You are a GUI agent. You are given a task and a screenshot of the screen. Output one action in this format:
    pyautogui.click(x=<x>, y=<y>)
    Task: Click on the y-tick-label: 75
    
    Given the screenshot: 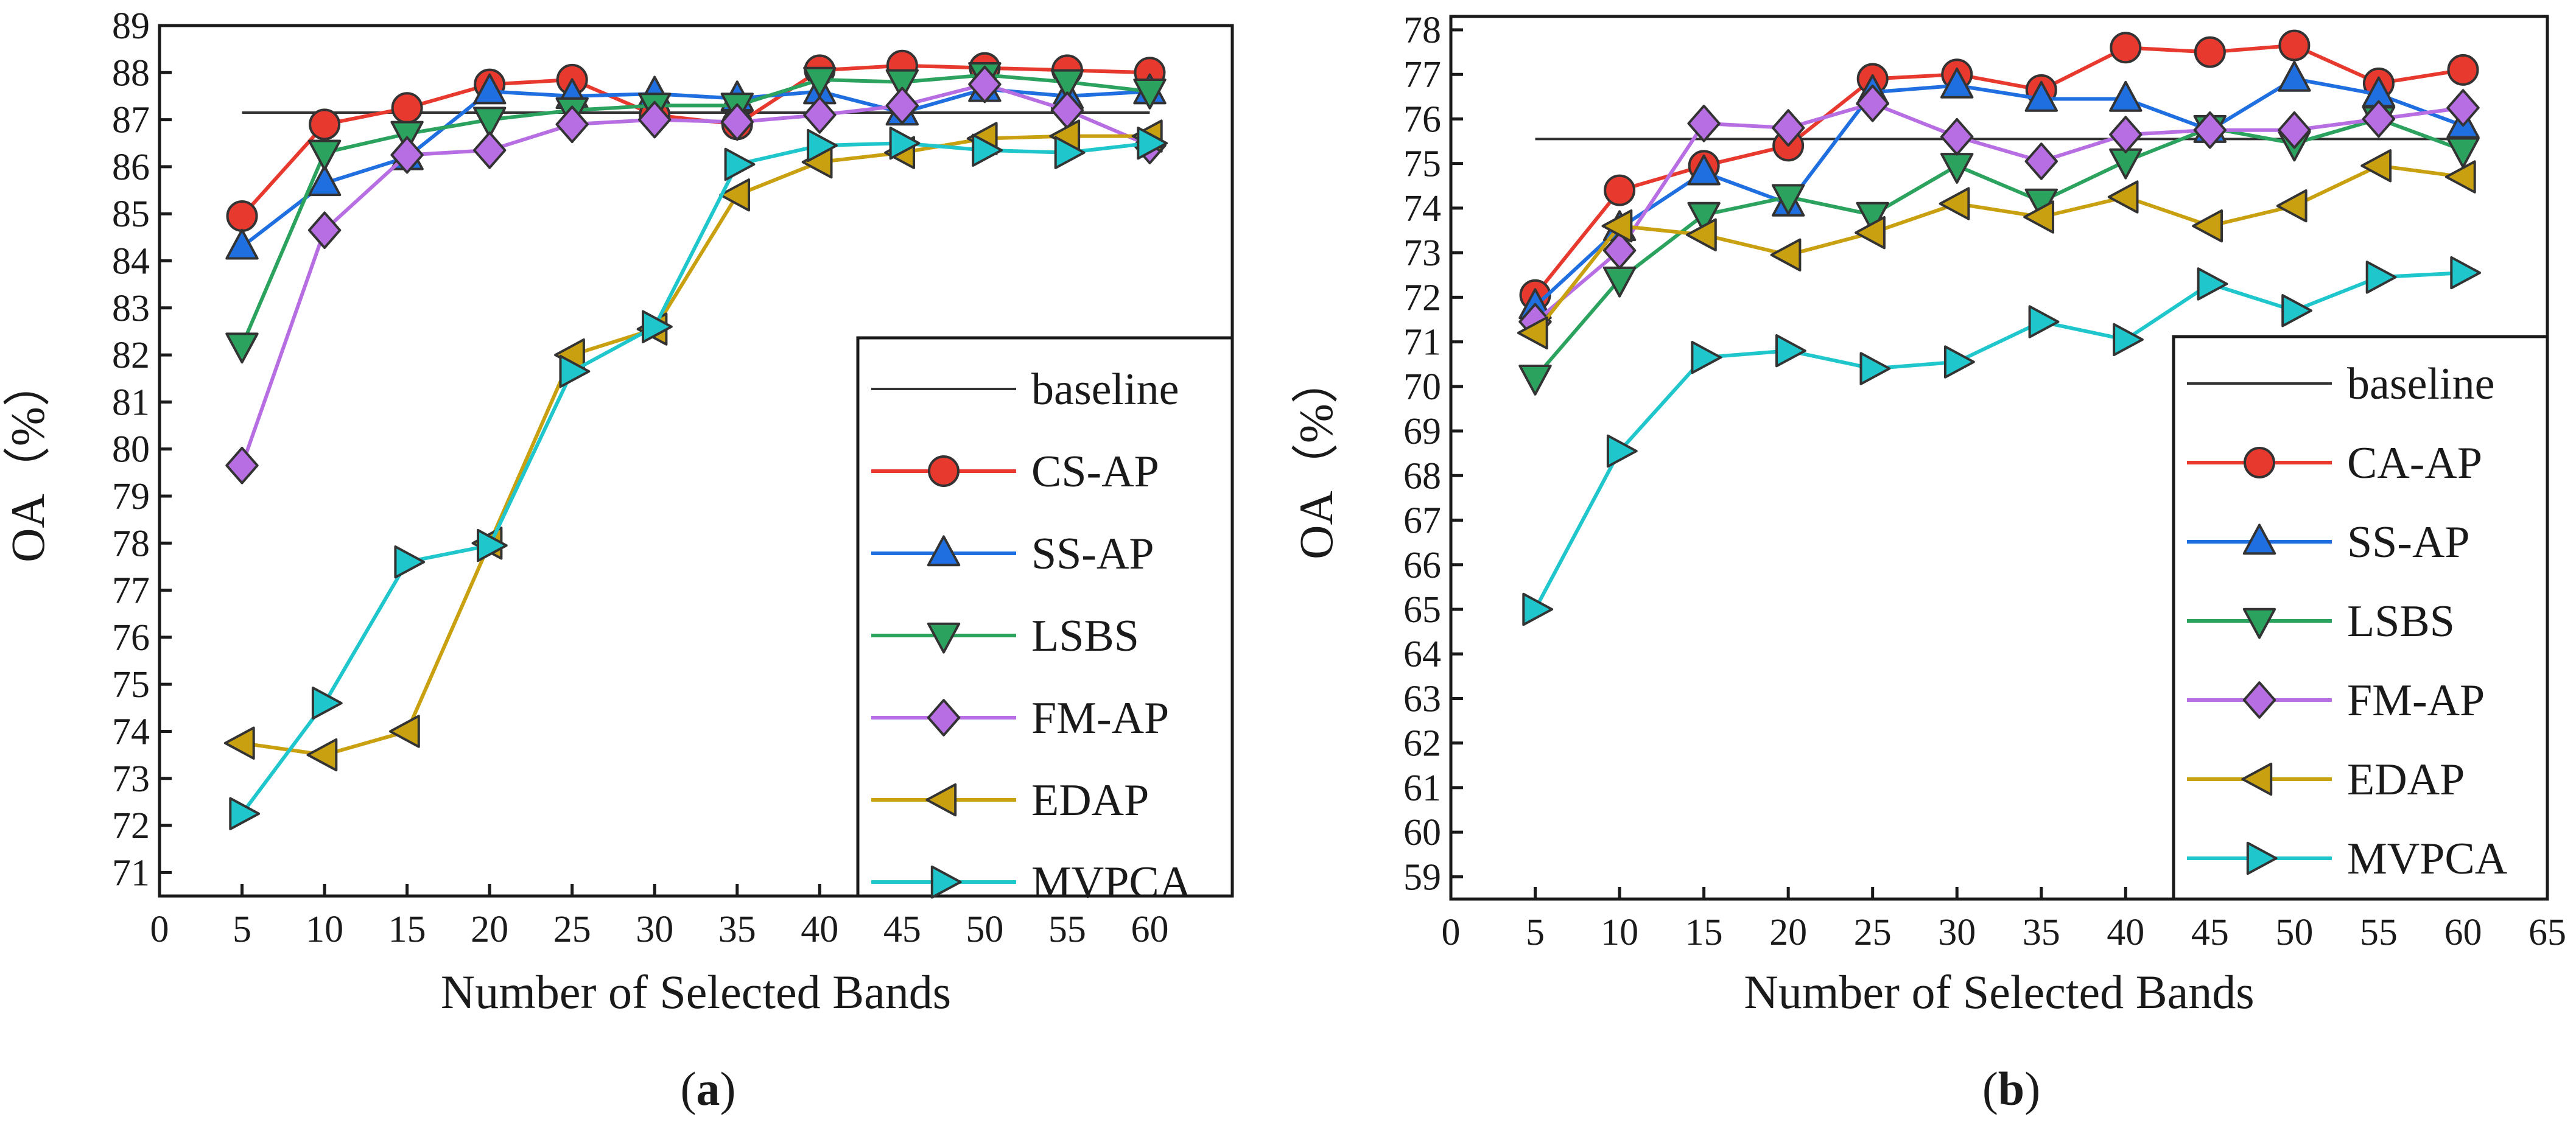 What is the action you would take?
    pyautogui.click(x=131, y=685)
    